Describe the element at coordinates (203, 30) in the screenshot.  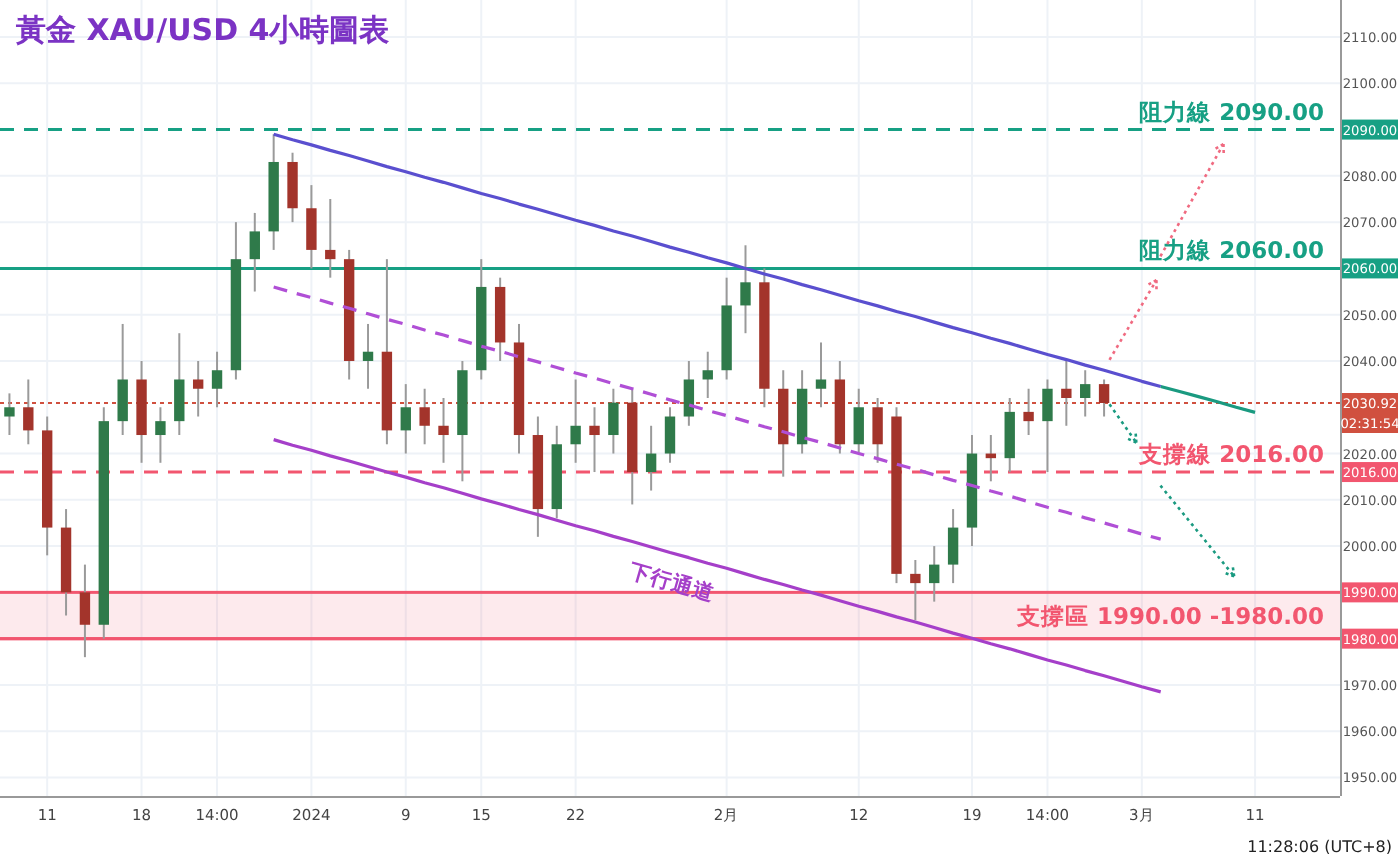
I see `text: 黃金 XAU/USD 4小時圖表` at that location.